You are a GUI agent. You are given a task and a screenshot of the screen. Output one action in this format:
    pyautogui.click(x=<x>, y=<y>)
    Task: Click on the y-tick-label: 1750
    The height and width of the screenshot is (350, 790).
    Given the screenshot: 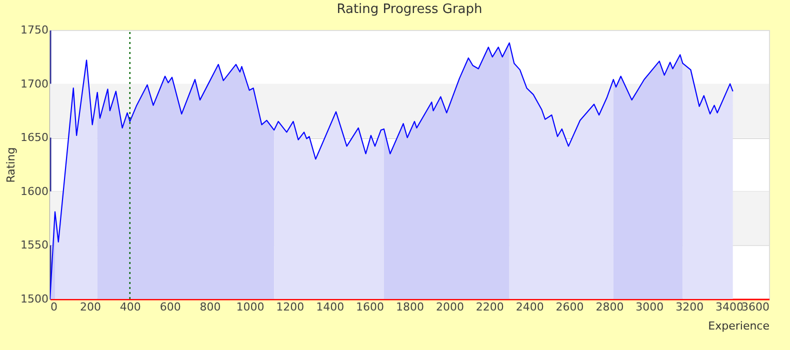 What is the action you would take?
    pyautogui.click(x=34, y=30)
    